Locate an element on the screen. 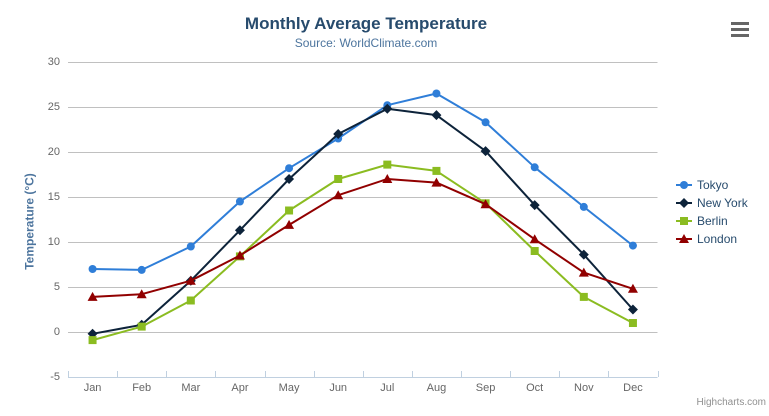 This screenshot has height=416, width=769. highcharts-credits-link: Highcharts.com is located at coordinates (731, 402).